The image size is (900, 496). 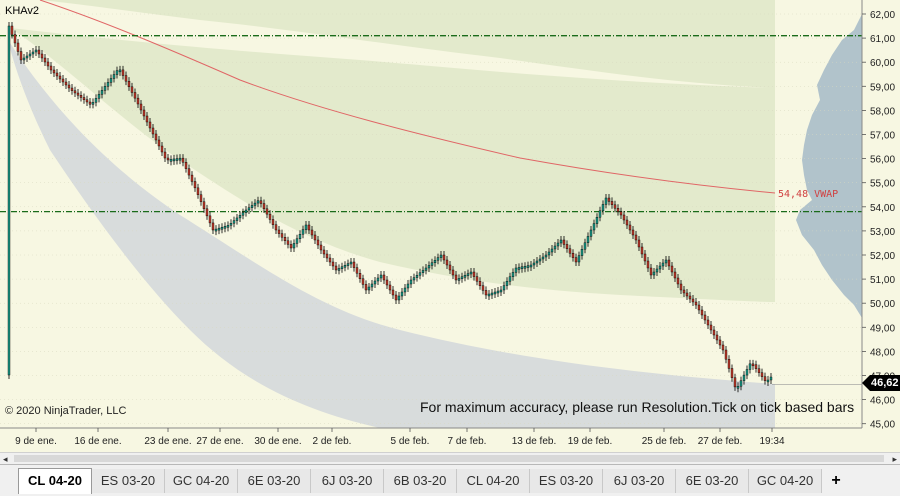 What do you see at coordinates (534, 441) in the screenshot?
I see `time-tick-label: 13 de feb.` at bounding box center [534, 441].